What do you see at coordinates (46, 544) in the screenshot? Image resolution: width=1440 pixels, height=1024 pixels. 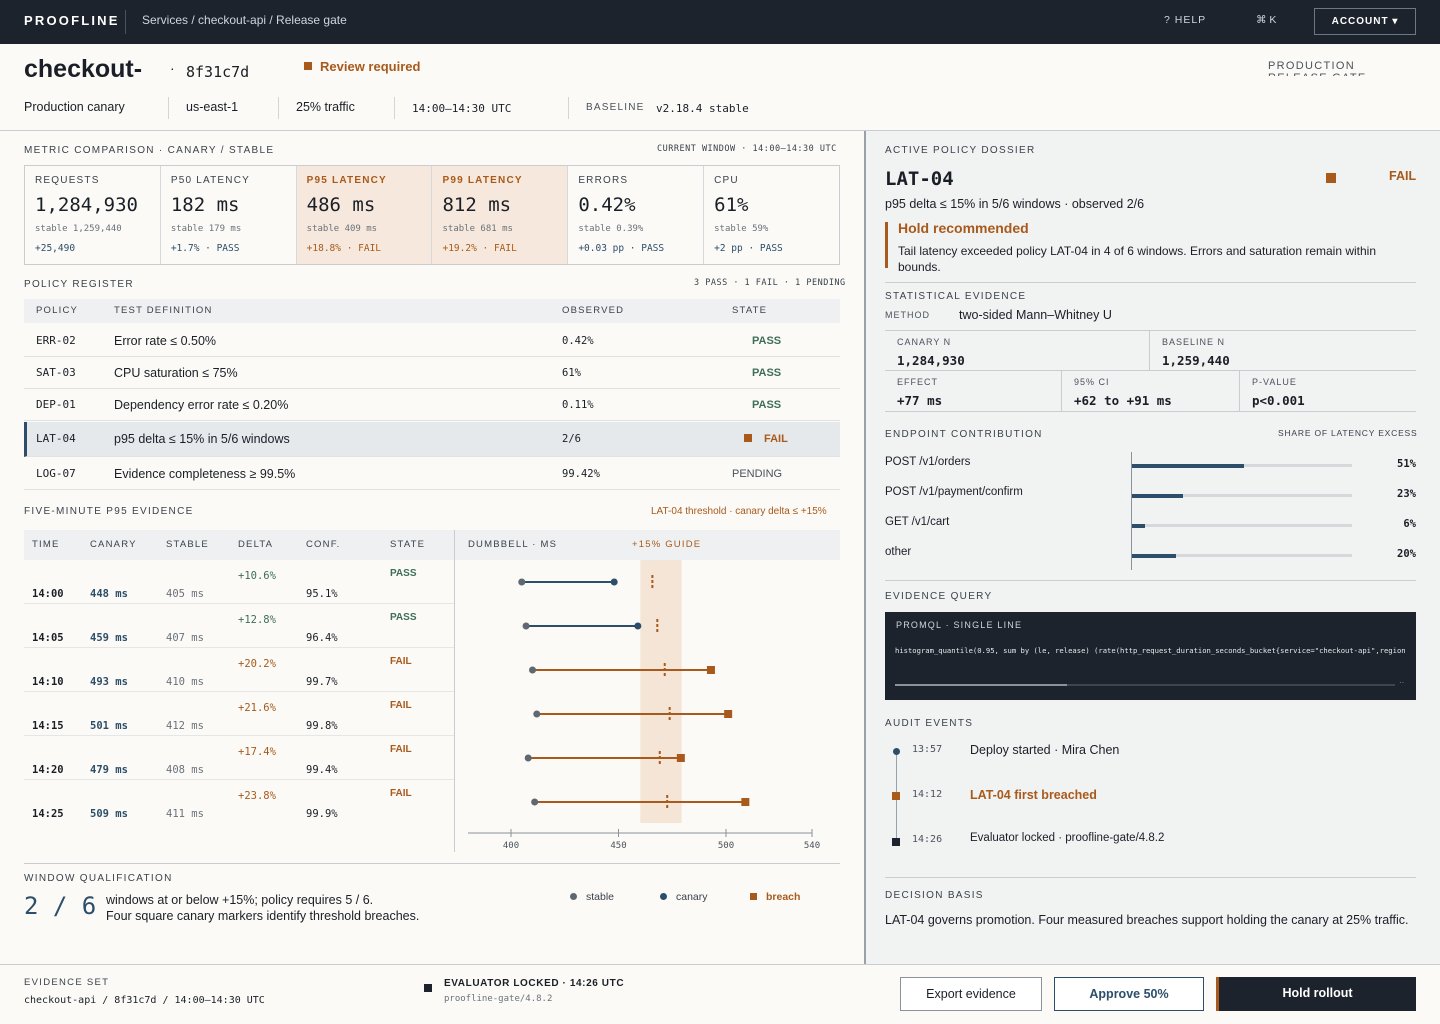 I see `col-time: TIME` at bounding box center [46, 544].